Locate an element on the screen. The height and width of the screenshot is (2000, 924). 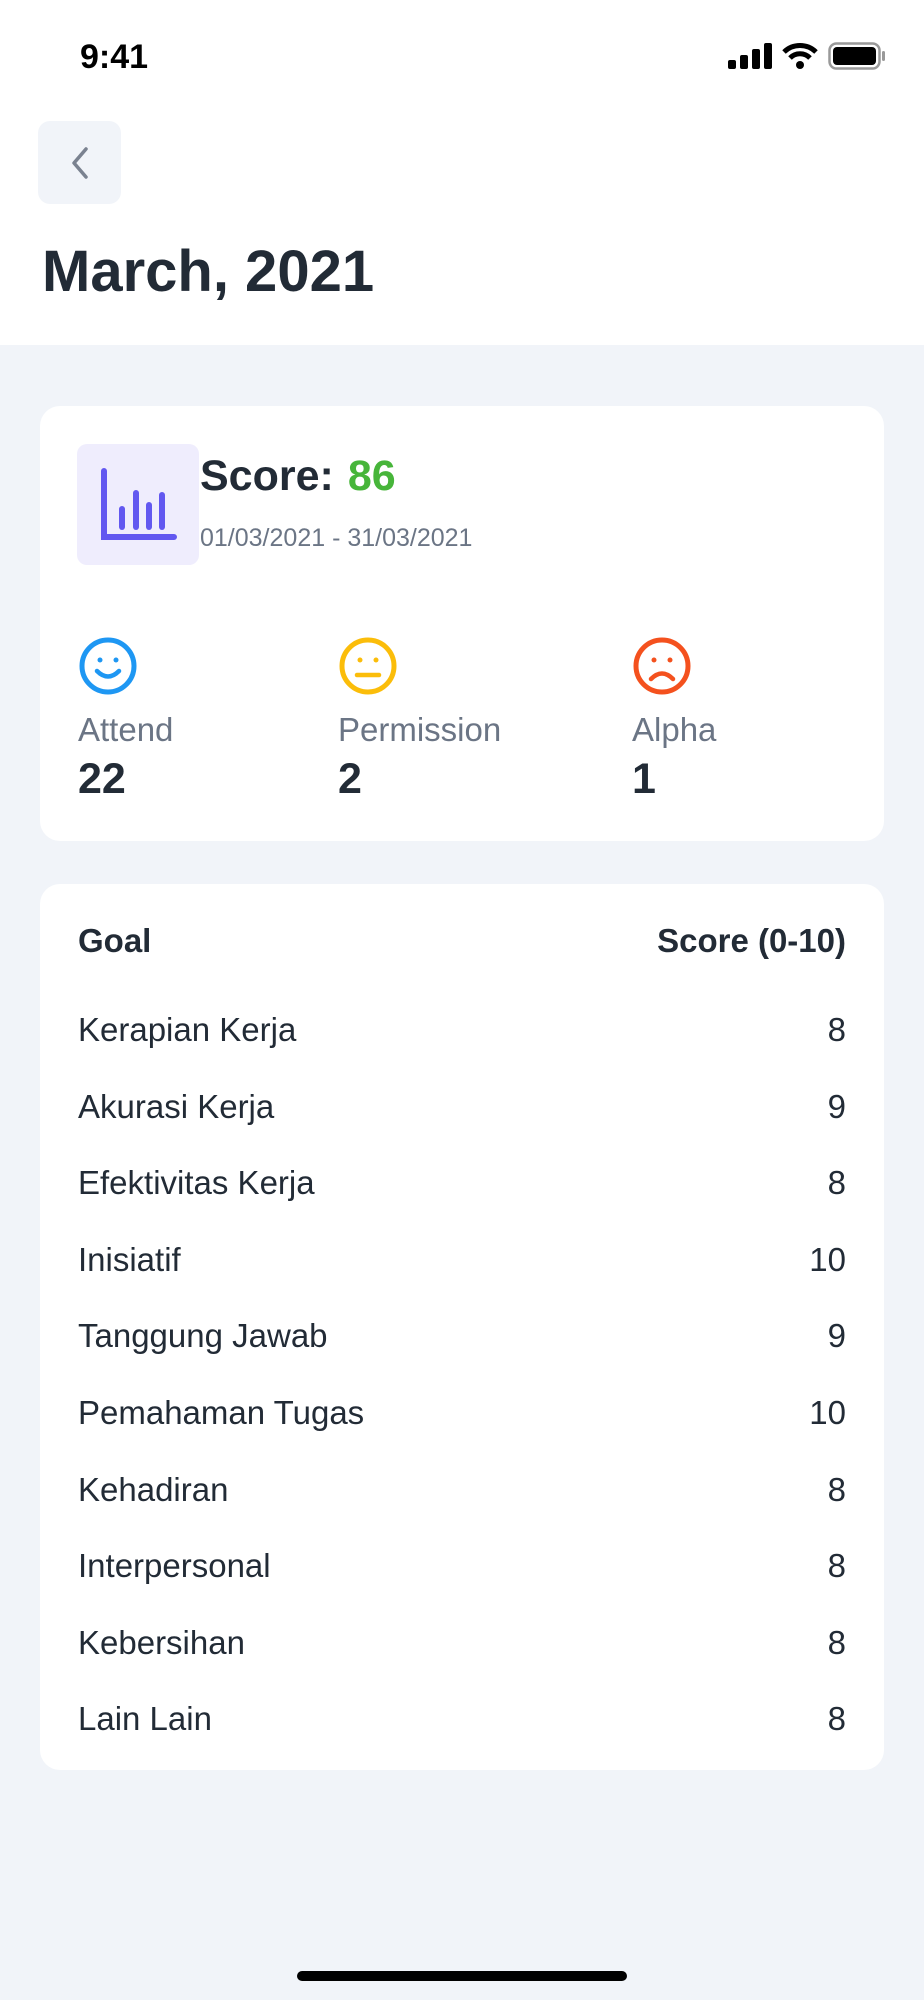
goal-row: Kehadiran 8 is located at coordinates (462, 1490).